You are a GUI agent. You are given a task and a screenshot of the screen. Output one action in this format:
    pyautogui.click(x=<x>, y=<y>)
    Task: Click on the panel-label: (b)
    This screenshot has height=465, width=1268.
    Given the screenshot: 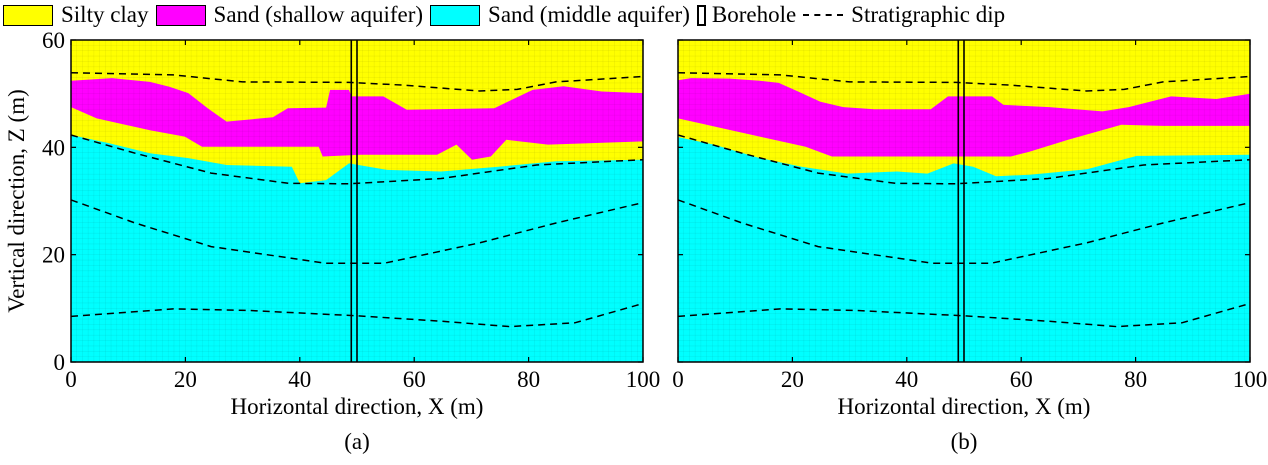 What is the action you would take?
    pyautogui.click(x=964, y=441)
    